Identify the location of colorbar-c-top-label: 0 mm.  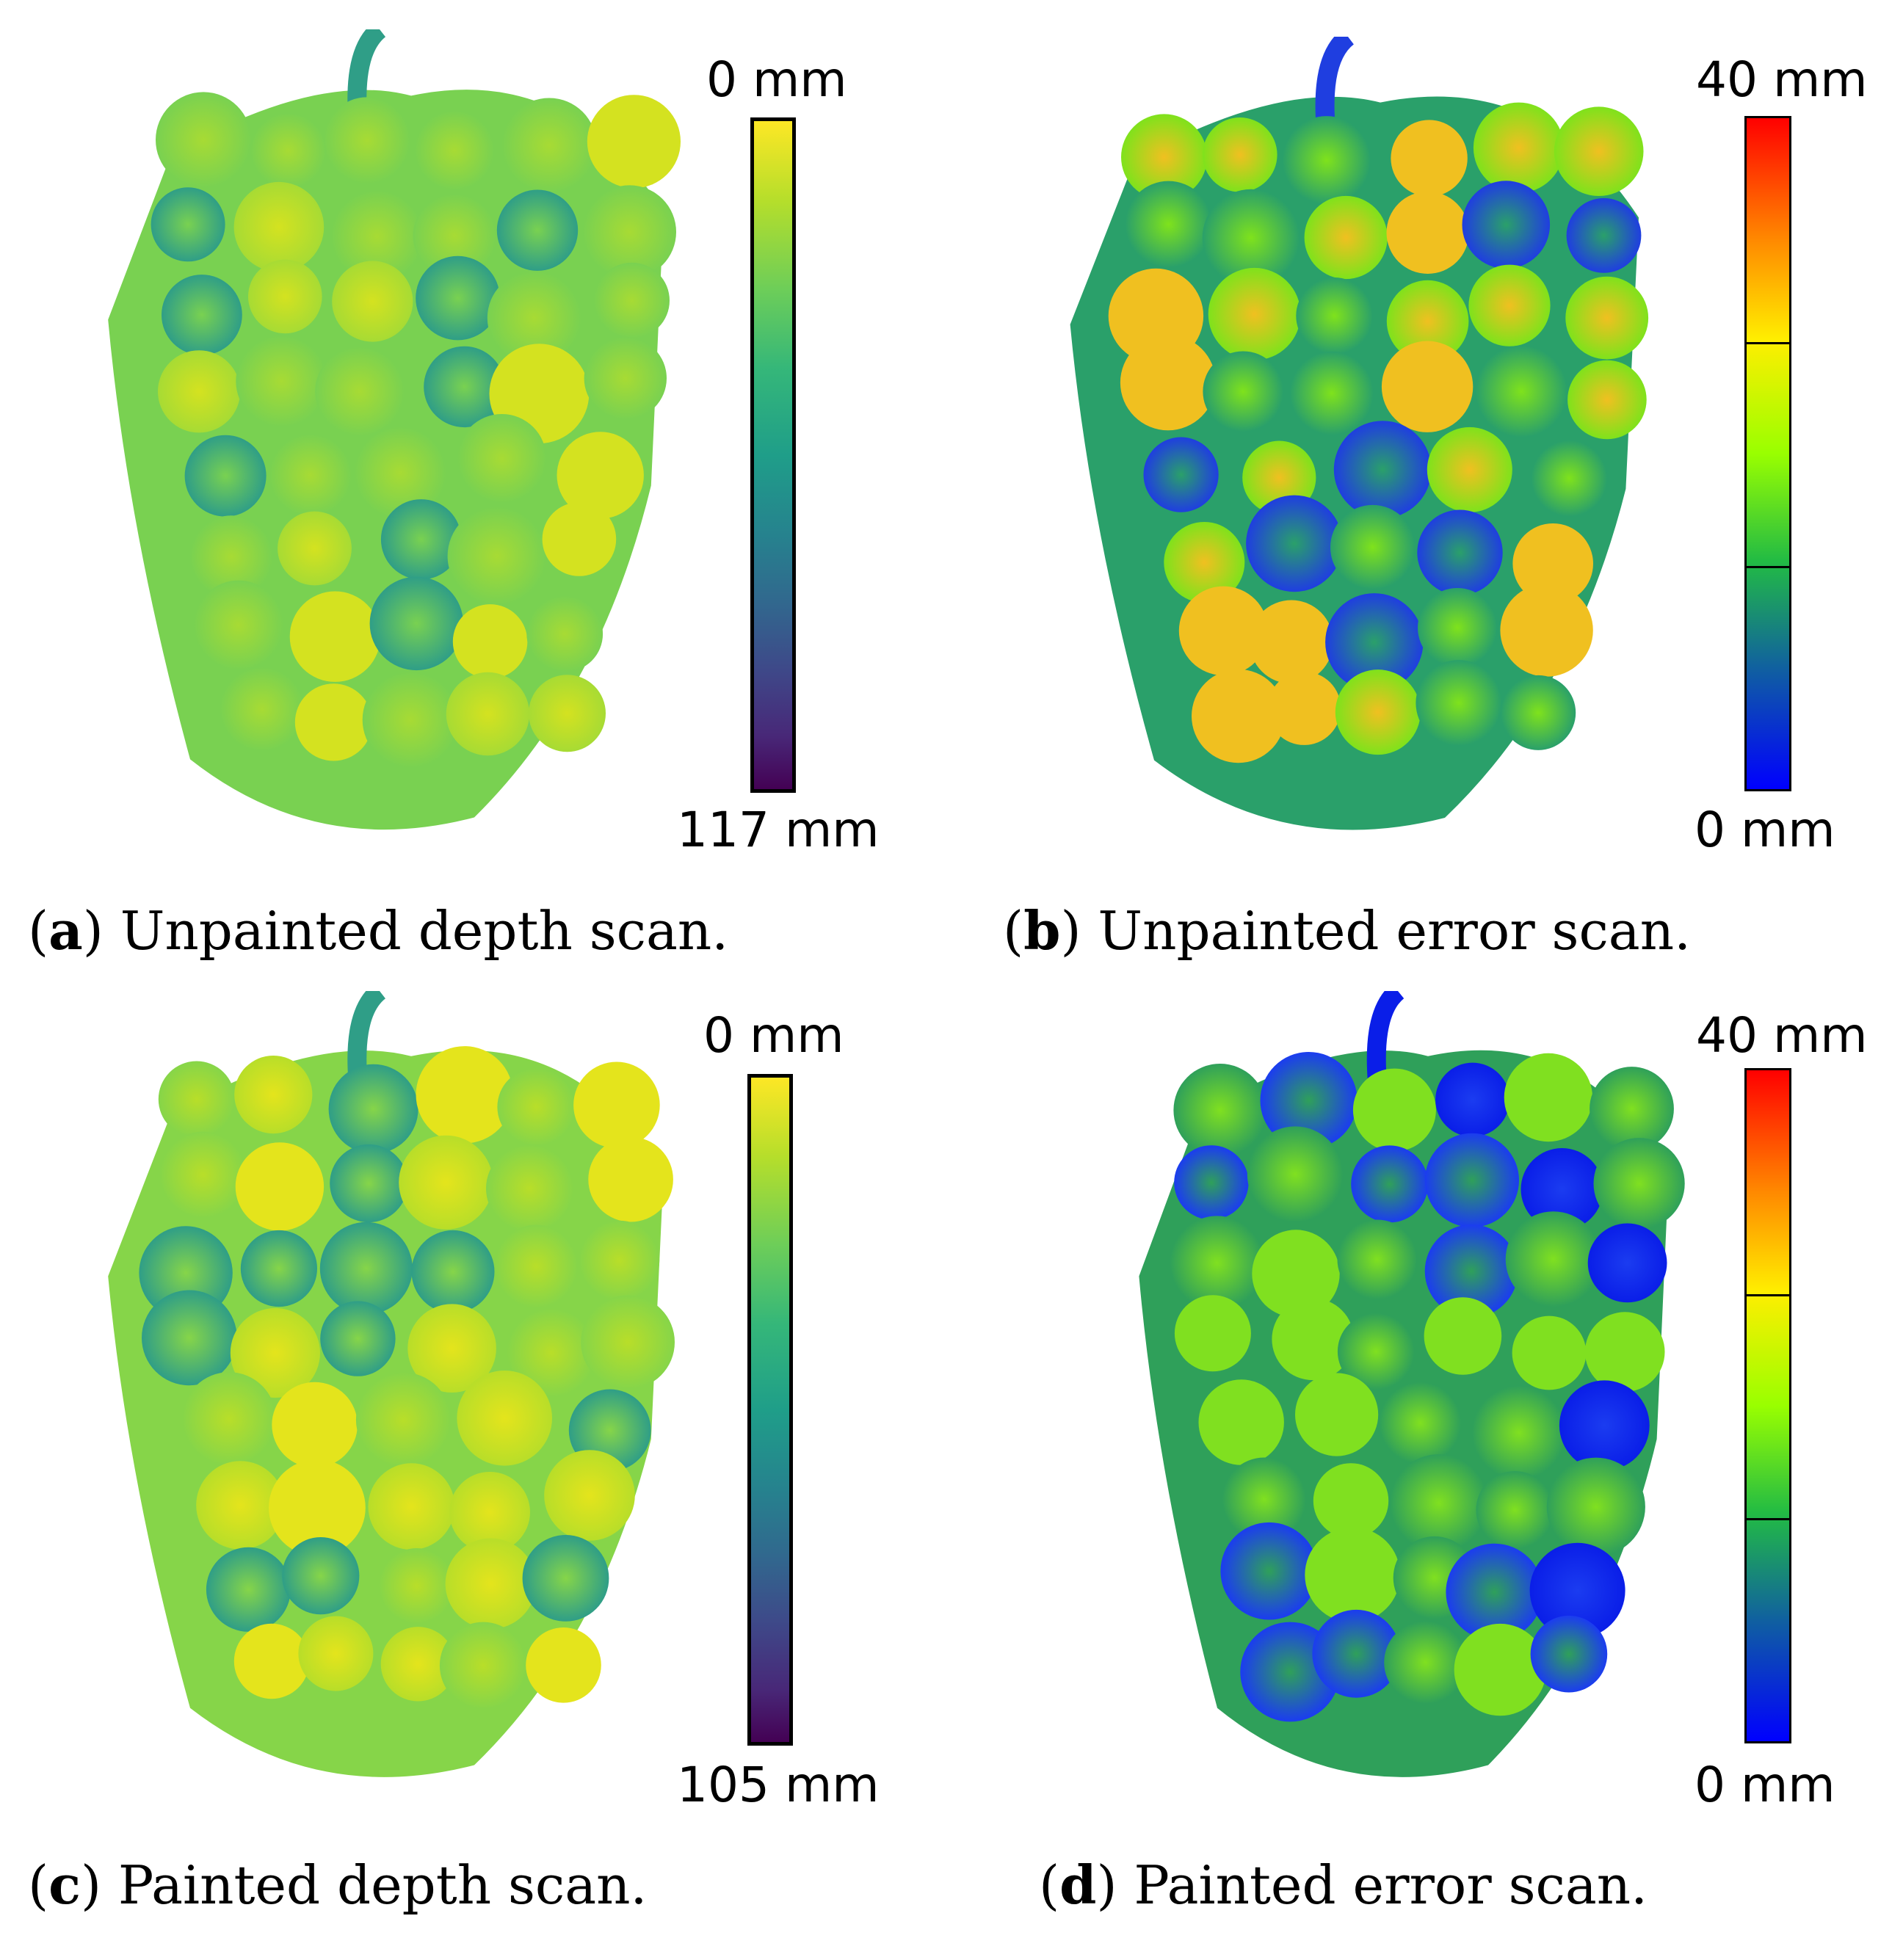
(773, 1035).